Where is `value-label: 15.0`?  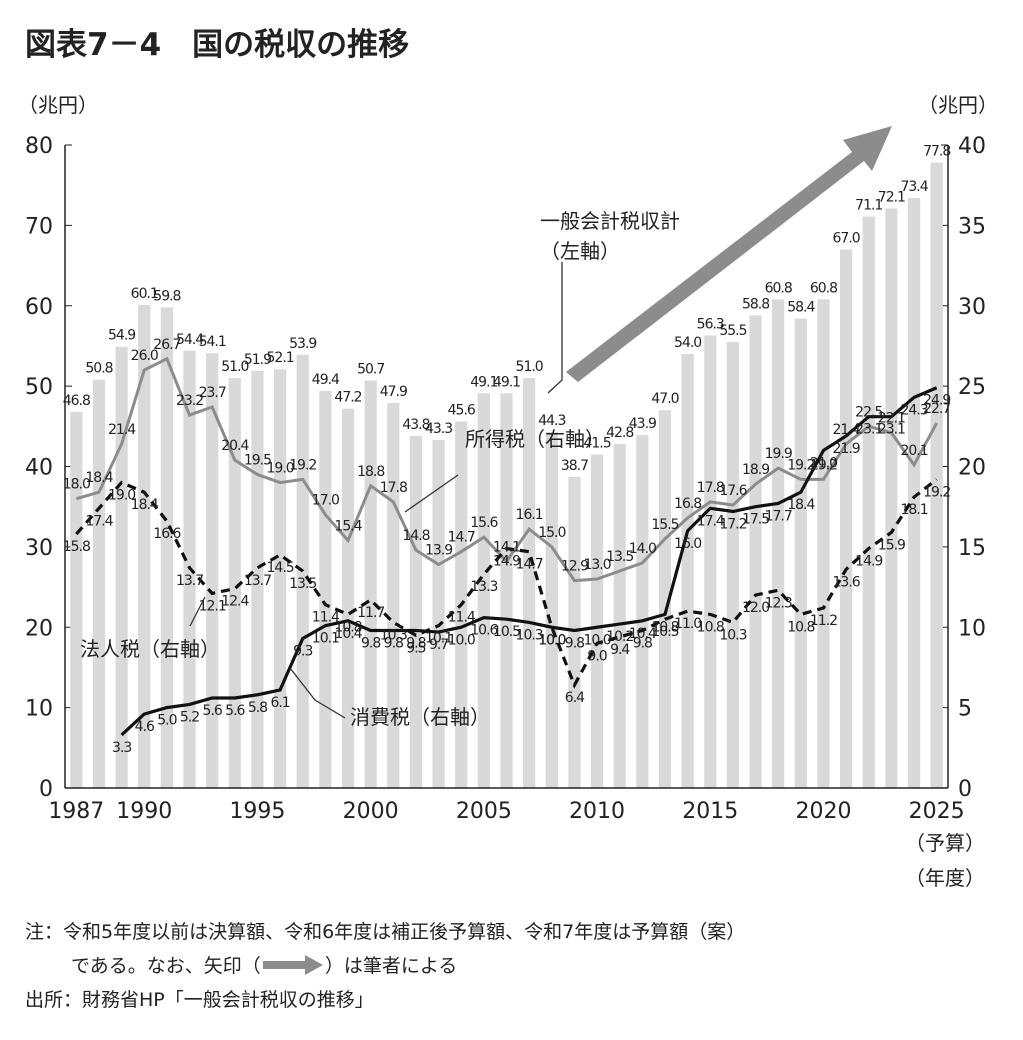 value-label: 15.0 is located at coordinates (551, 533).